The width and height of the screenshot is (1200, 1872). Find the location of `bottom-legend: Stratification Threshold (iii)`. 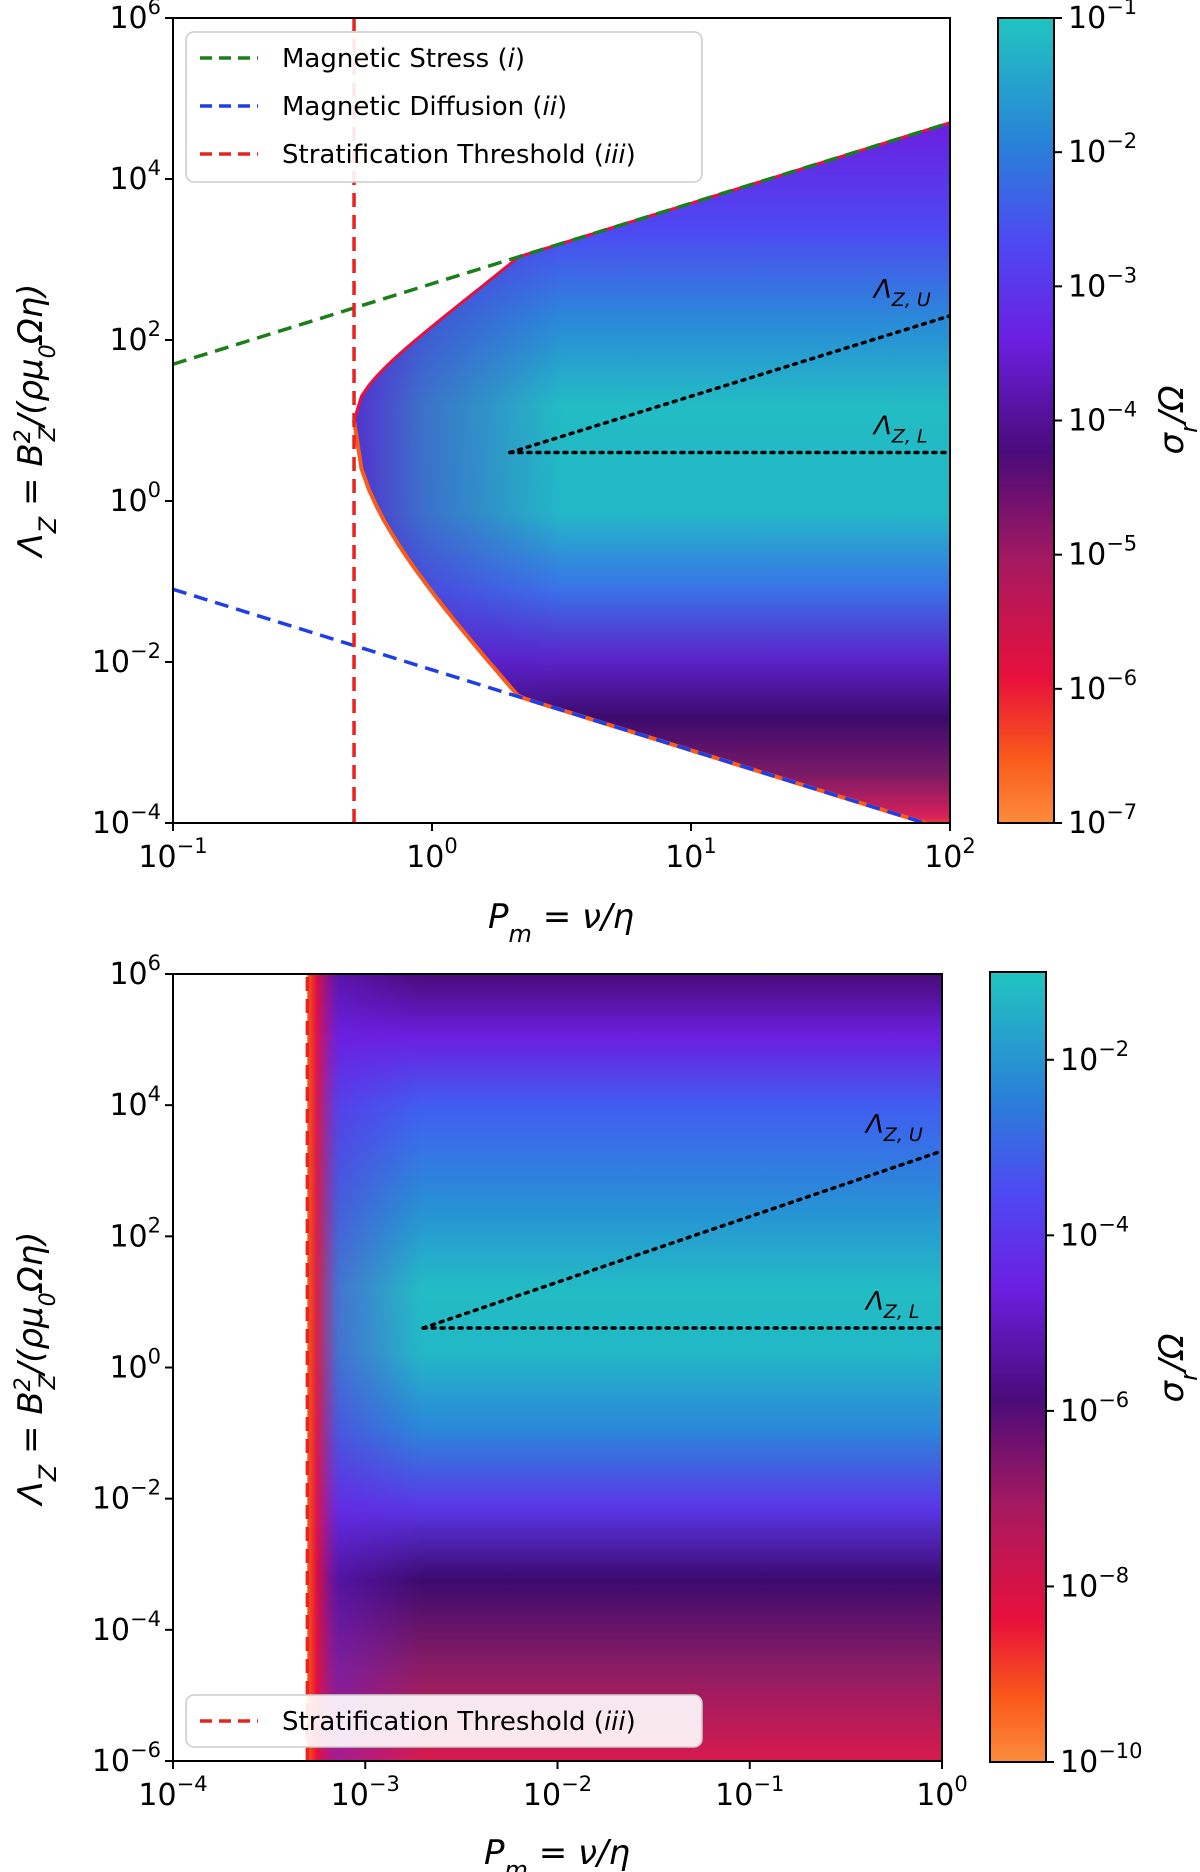

bottom-legend: Stratification Threshold (iii) is located at coordinates (444, 1721).